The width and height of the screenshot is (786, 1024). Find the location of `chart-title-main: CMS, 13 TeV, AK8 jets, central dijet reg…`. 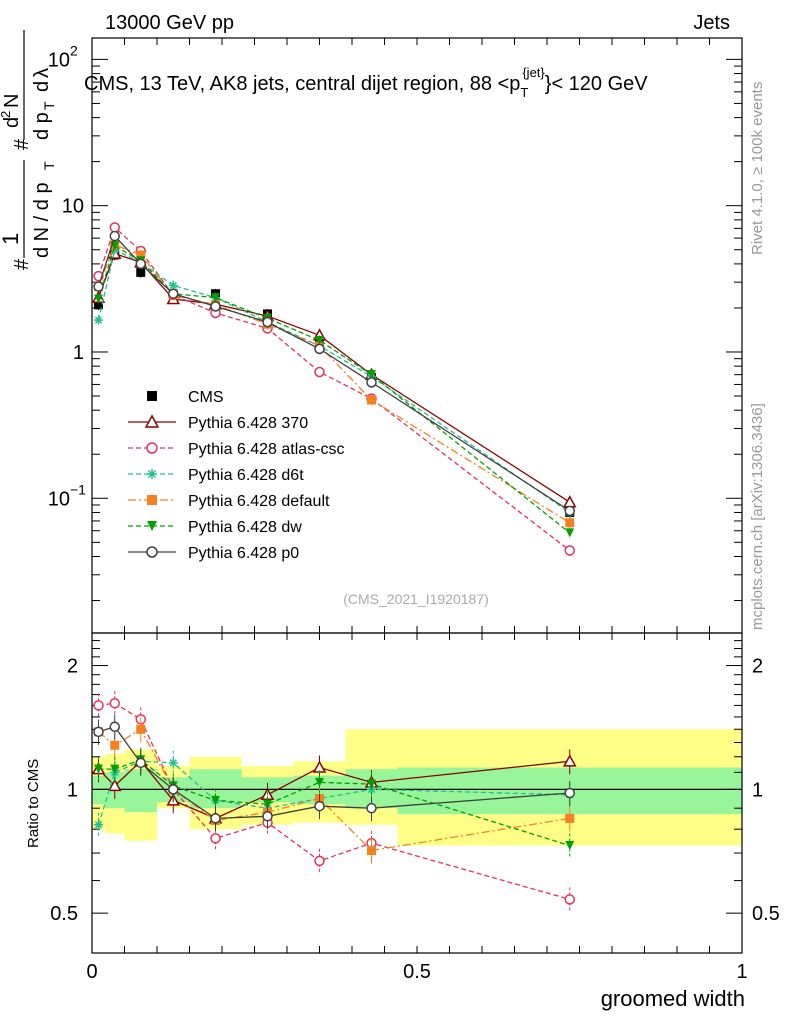

chart-title-main: CMS, 13 TeV, AK8 jets, central dijet reg… is located at coordinates (302, 84).